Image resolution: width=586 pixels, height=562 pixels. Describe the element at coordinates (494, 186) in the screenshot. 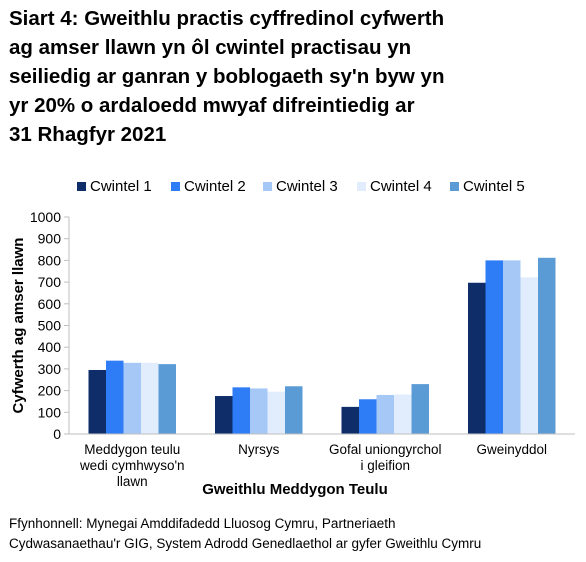

I see `legend-label: Cwintel 5` at that location.